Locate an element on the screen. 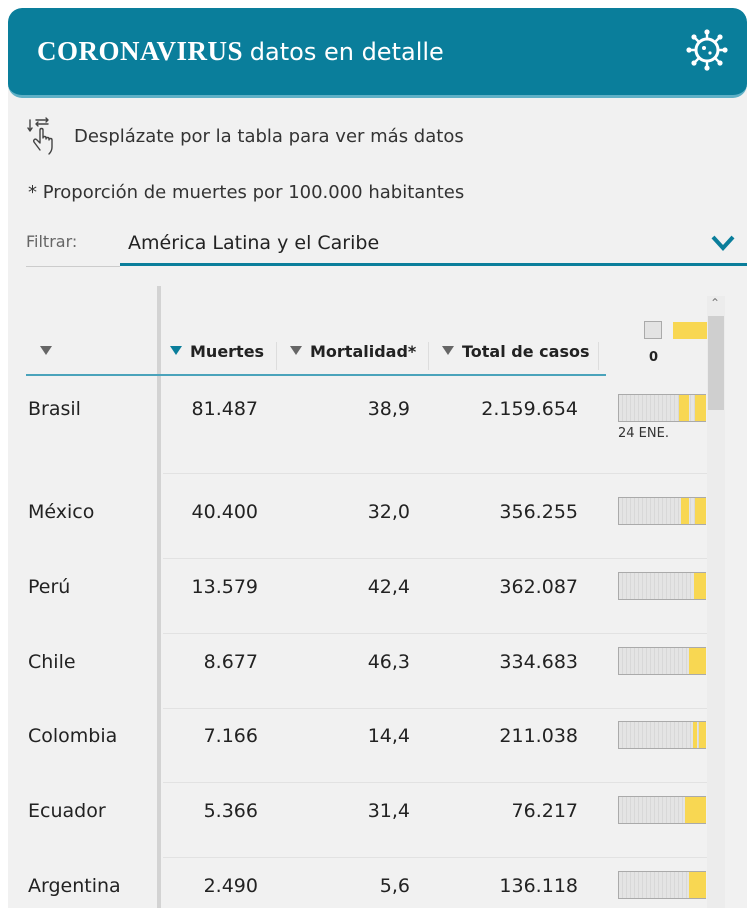 This screenshot has width=751, height=908. mortality-value: 14,4 is located at coordinates (388, 736).